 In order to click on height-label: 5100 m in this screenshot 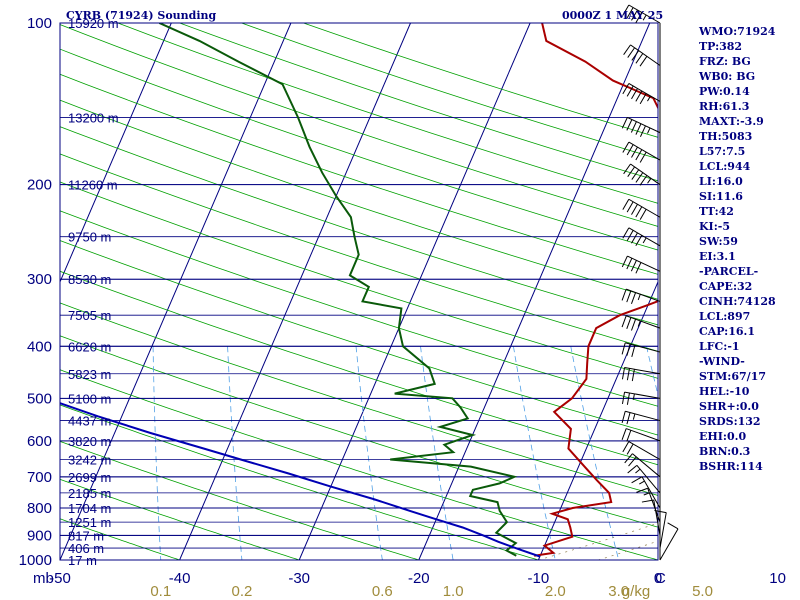, I will do `click(89, 398)`.